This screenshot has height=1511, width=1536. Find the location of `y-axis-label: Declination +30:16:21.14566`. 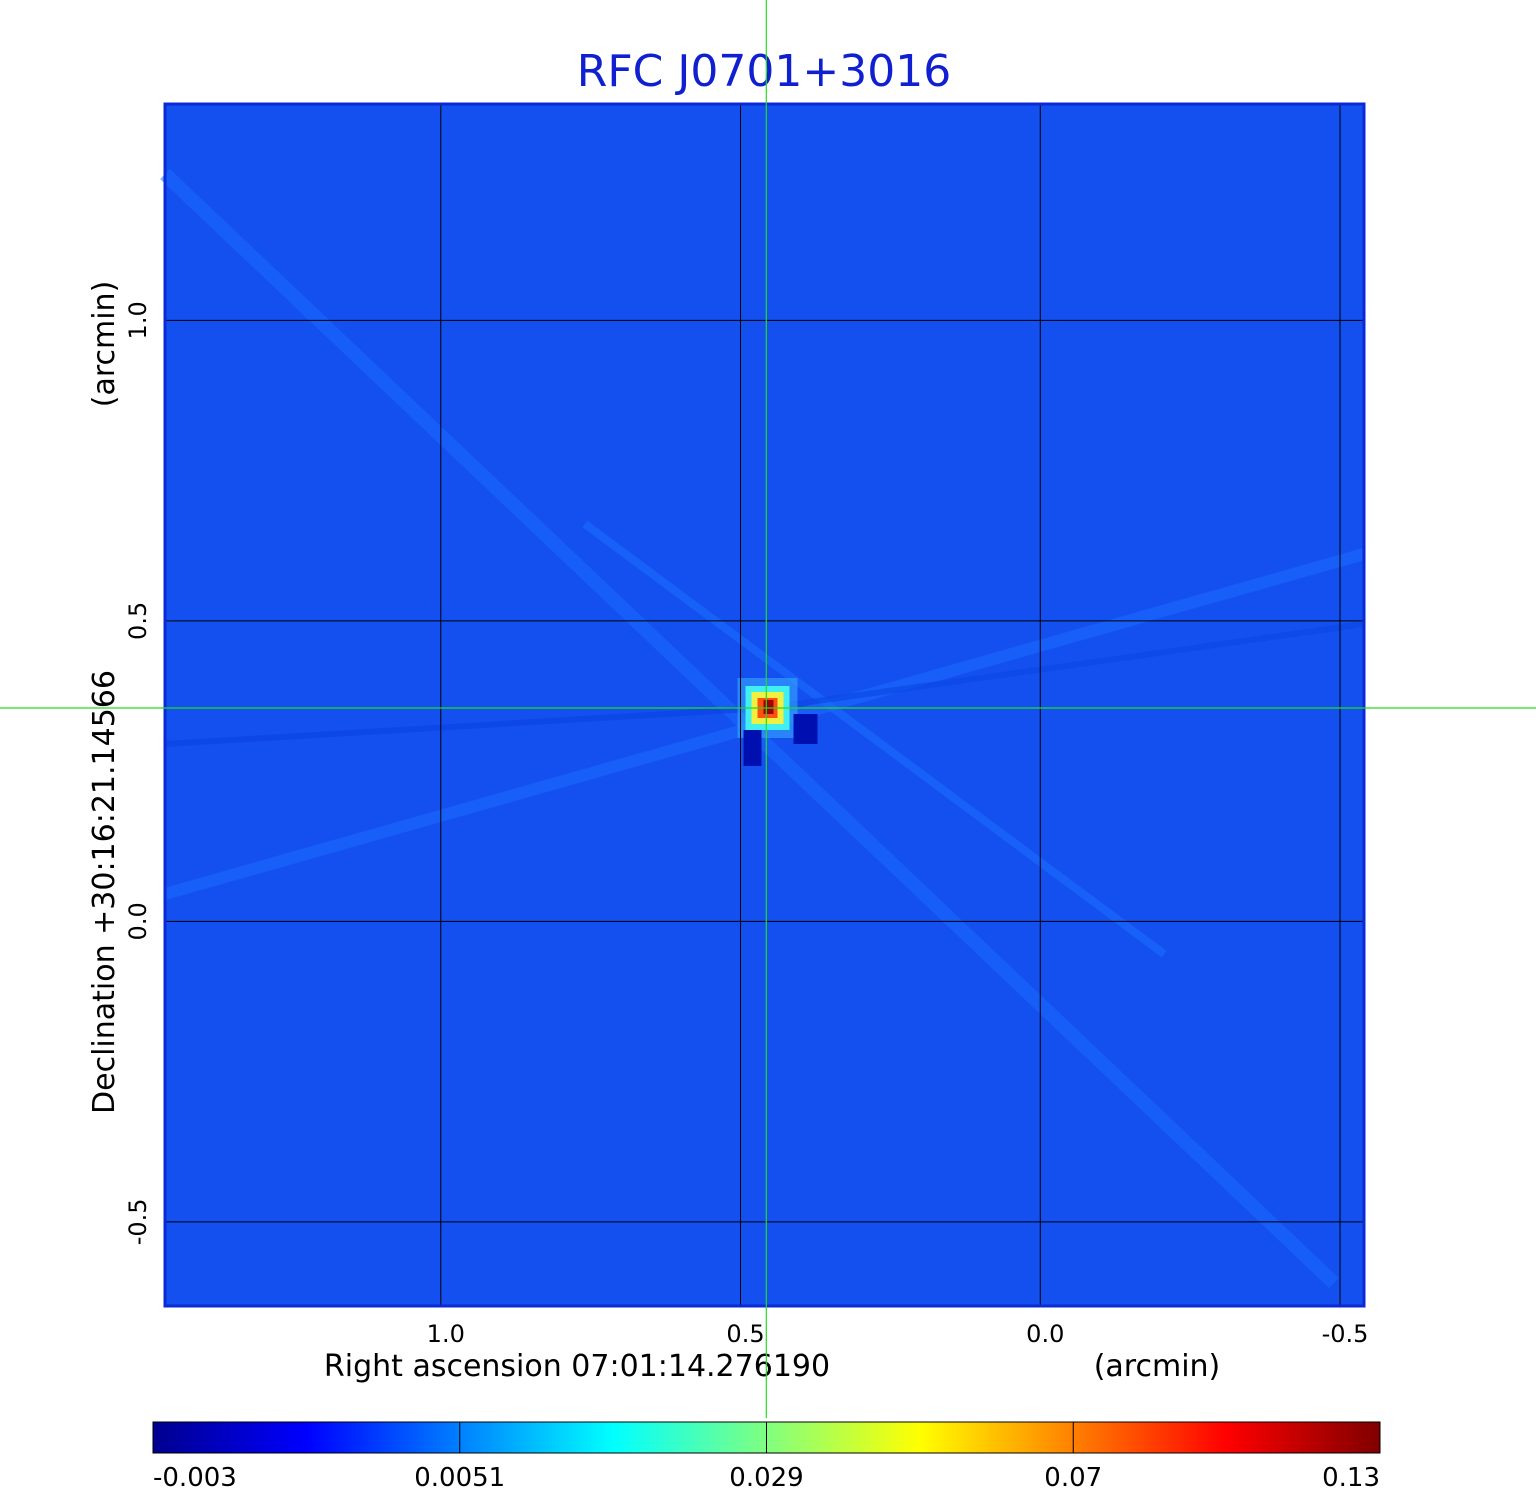

y-axis-label: Declination +30:16:21.14566 is located at coordinates (104, 892).